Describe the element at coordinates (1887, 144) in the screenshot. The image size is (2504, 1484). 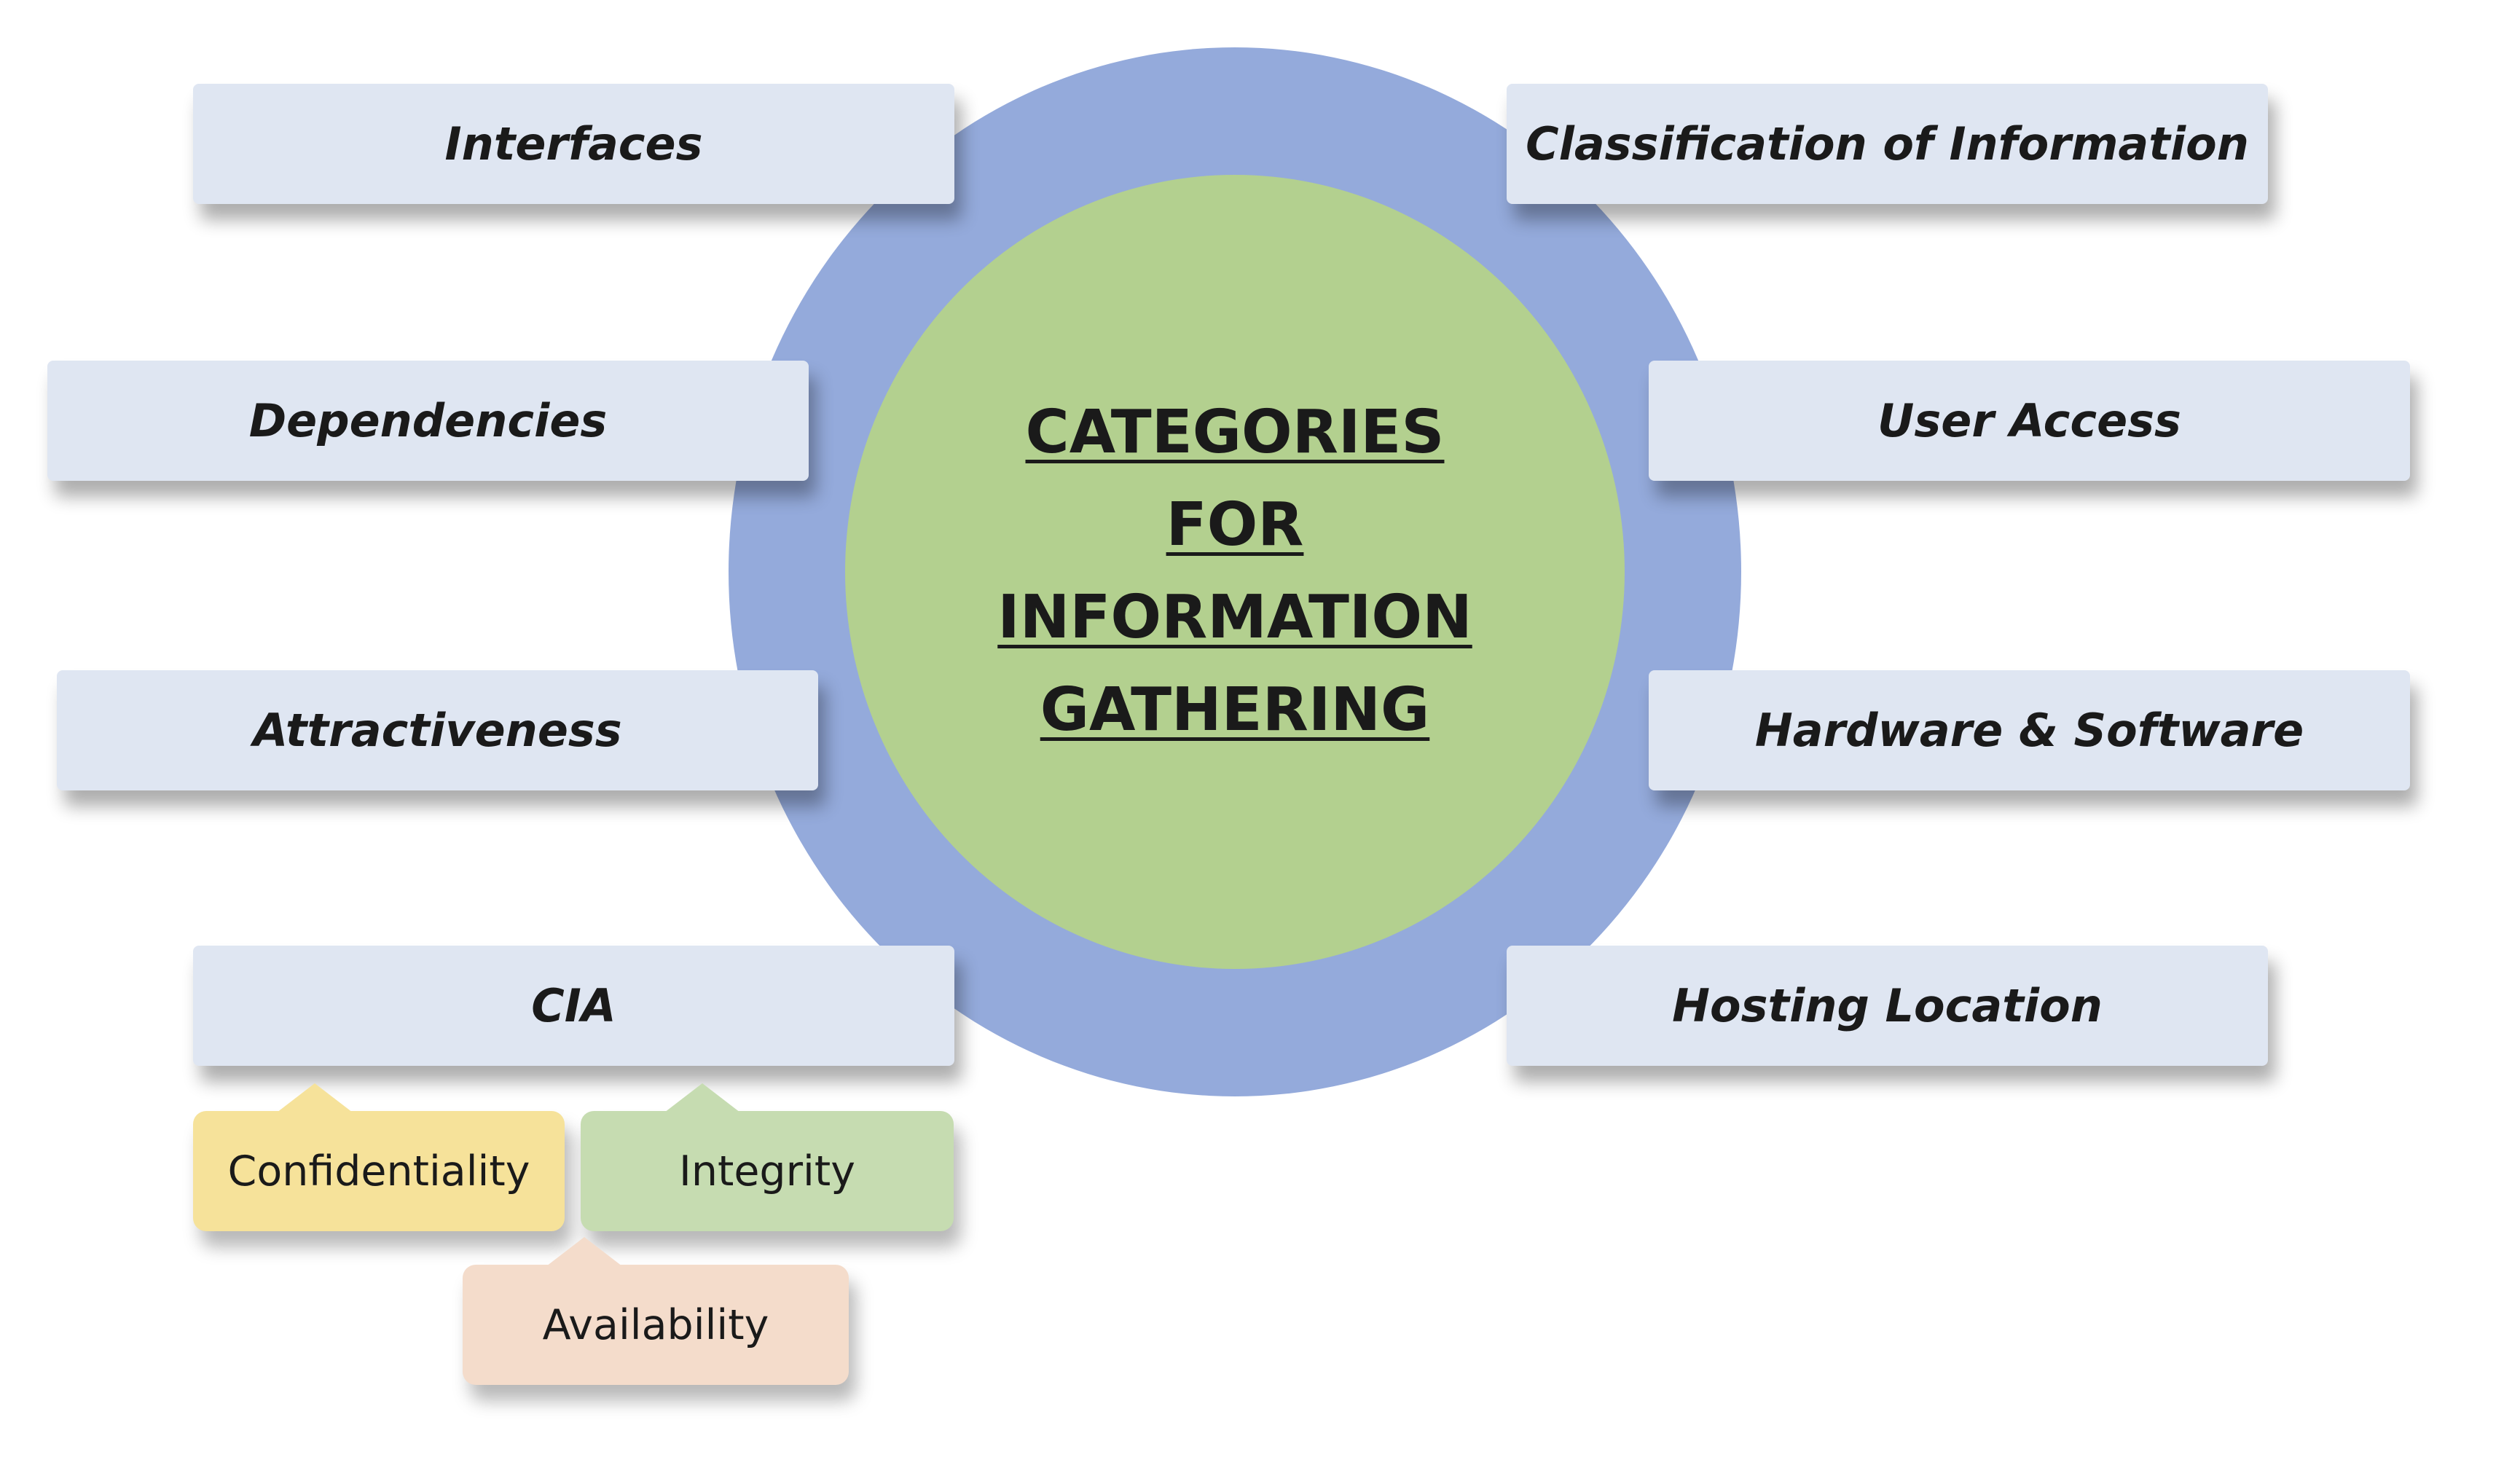
I see `category-classification-of-information: Classification of Information` at that location.